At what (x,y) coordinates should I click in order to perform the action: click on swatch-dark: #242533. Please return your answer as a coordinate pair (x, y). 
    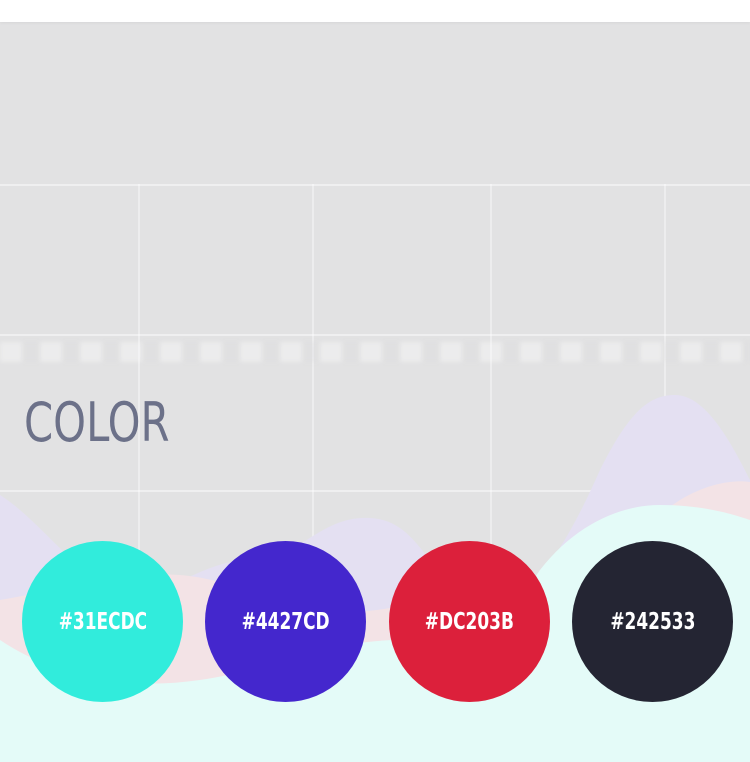
    Looking at the image, I should click on (652, 621).